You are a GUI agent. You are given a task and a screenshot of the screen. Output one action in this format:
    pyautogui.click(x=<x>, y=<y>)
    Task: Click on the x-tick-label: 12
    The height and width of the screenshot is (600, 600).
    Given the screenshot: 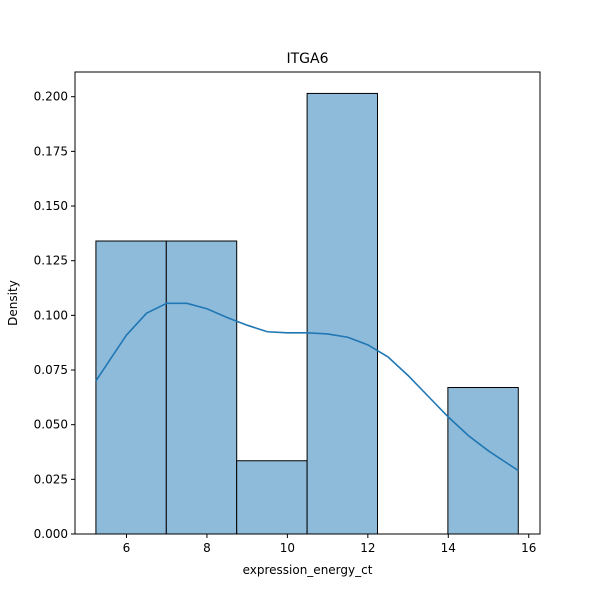 What is the action you would take?
    pyautogui.click(x=367, y=548)
    